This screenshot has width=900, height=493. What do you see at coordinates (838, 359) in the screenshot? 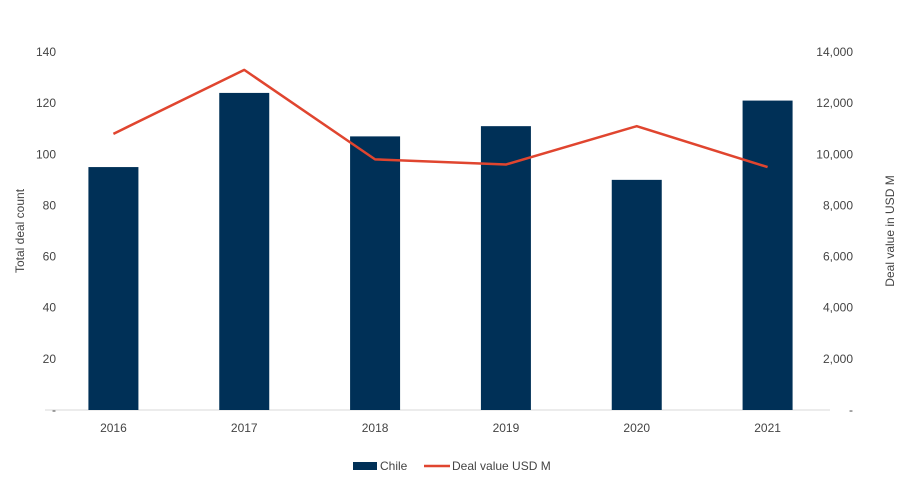
I see `y2-tick-label: 2,000` at bounding box center [838, 359].